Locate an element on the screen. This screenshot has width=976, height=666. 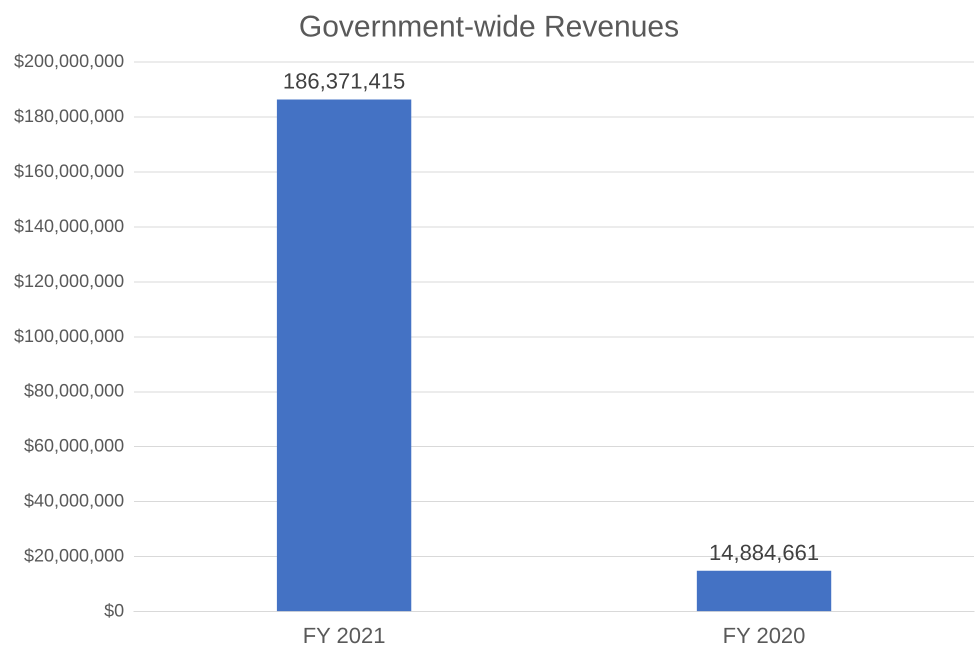
x-tick-label: FY 2021 is located at coordinates (344, 635).